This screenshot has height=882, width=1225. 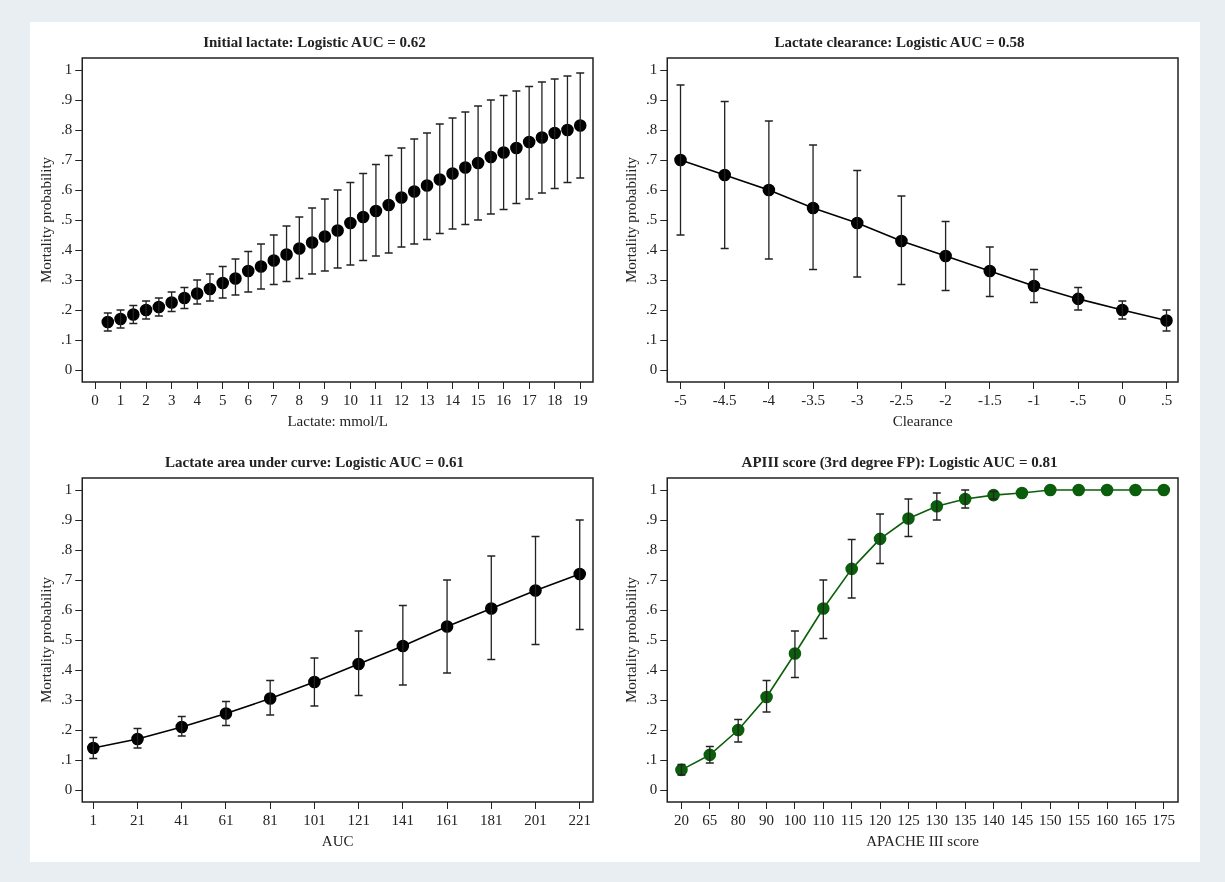 What do you see at coordinates (899, 462) in the screenshot?
I see `chart-title: APIII score (3rd degree FP): Logistic AUC = 0.81` at bounding box center [899, 462].